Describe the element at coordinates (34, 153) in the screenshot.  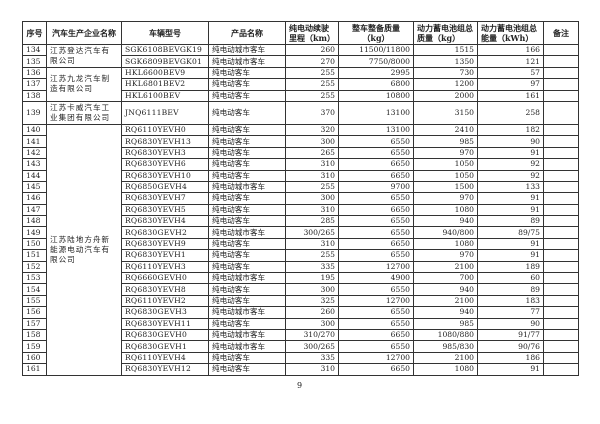
I see `seq-cell: 142` at that location.